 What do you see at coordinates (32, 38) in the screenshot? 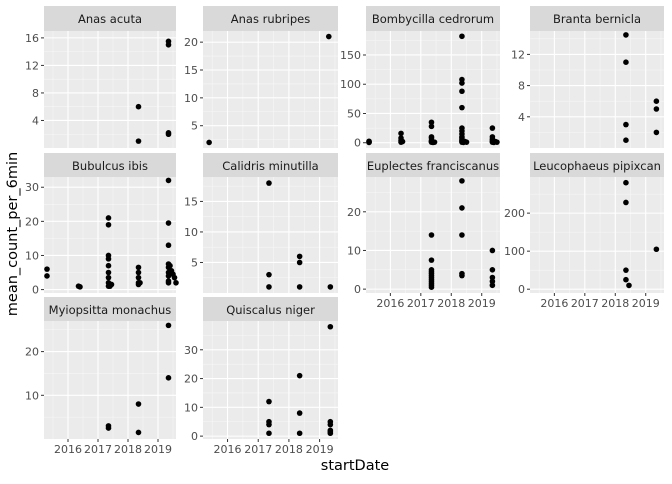
I see `y-tick-label: 16` at bounding box center [32, 38].